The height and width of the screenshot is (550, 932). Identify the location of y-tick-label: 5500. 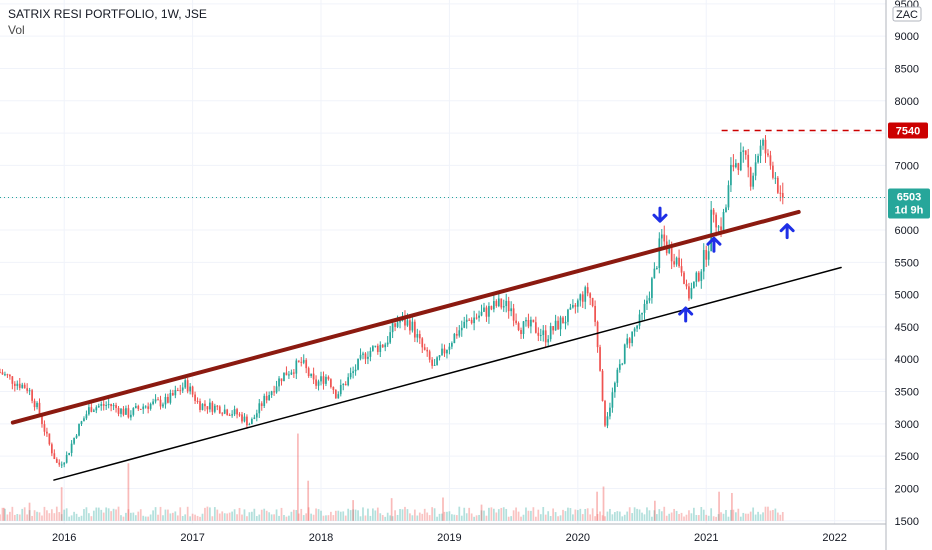
(907, 263).